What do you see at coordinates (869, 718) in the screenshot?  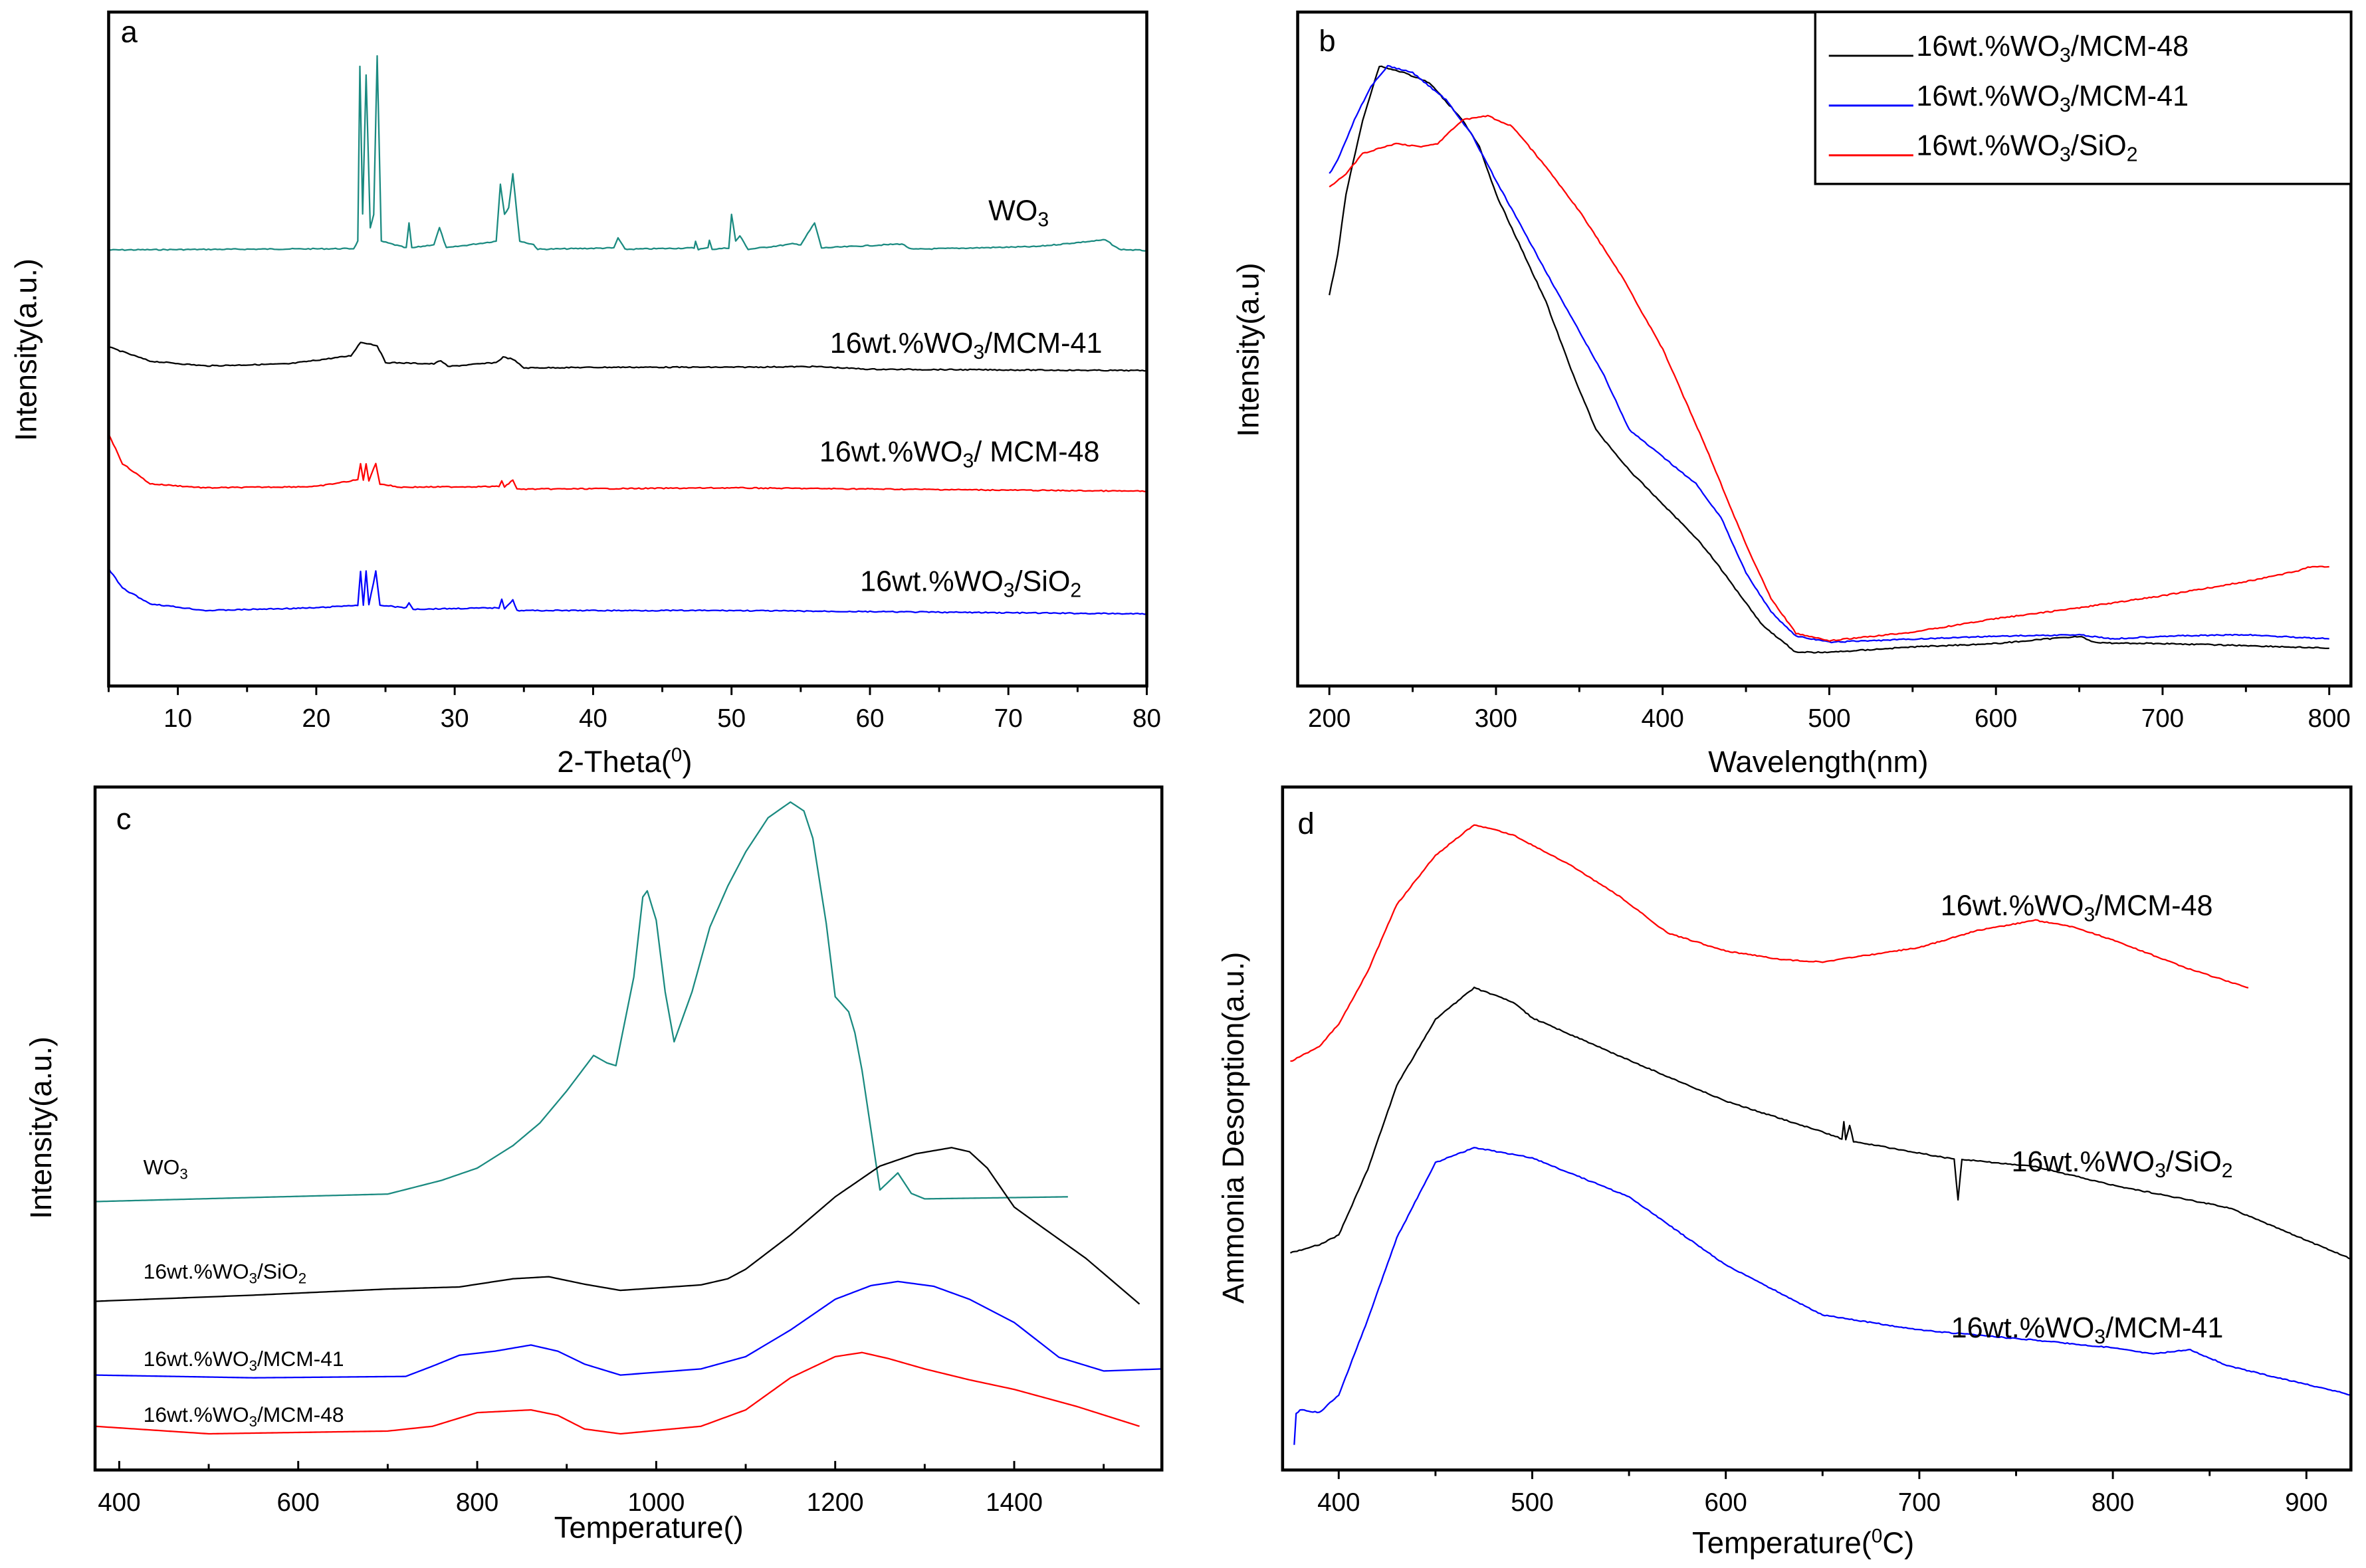 I see `x-tick-label: 60` at bounding box center [869, 718].